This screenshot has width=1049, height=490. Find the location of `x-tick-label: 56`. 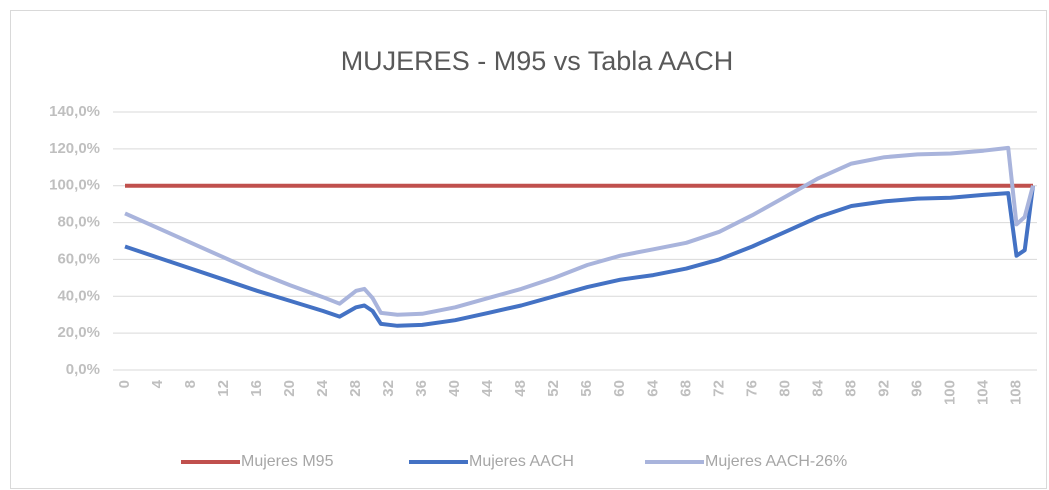

x-tick-label: 56 is located at coordinates (586, 388).